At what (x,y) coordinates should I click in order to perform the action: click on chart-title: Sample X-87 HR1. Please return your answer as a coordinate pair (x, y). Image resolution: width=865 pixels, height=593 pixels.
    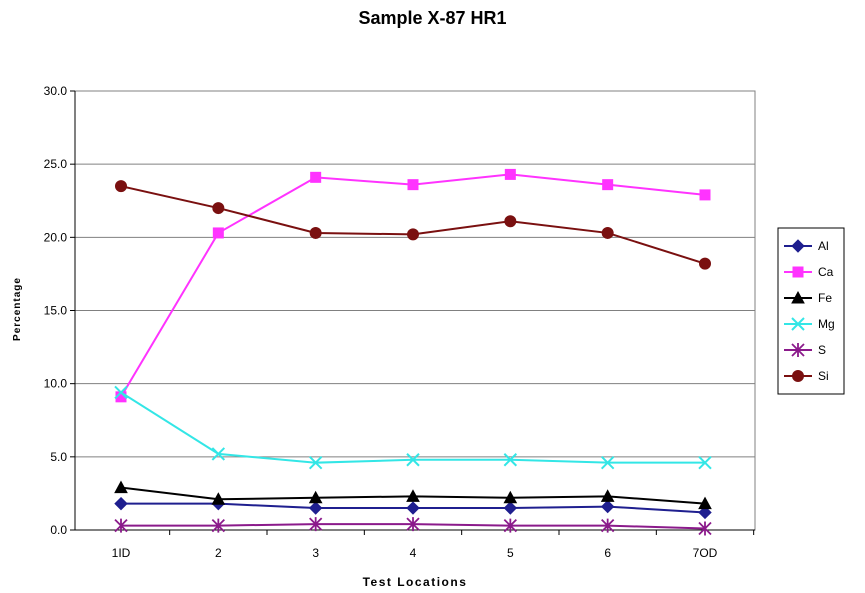
    Looking at the image, I should click on (432, 18).